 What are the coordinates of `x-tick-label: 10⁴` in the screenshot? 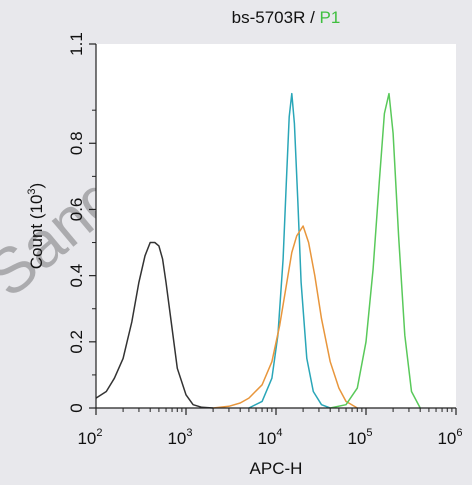 It's located at (269, 437).